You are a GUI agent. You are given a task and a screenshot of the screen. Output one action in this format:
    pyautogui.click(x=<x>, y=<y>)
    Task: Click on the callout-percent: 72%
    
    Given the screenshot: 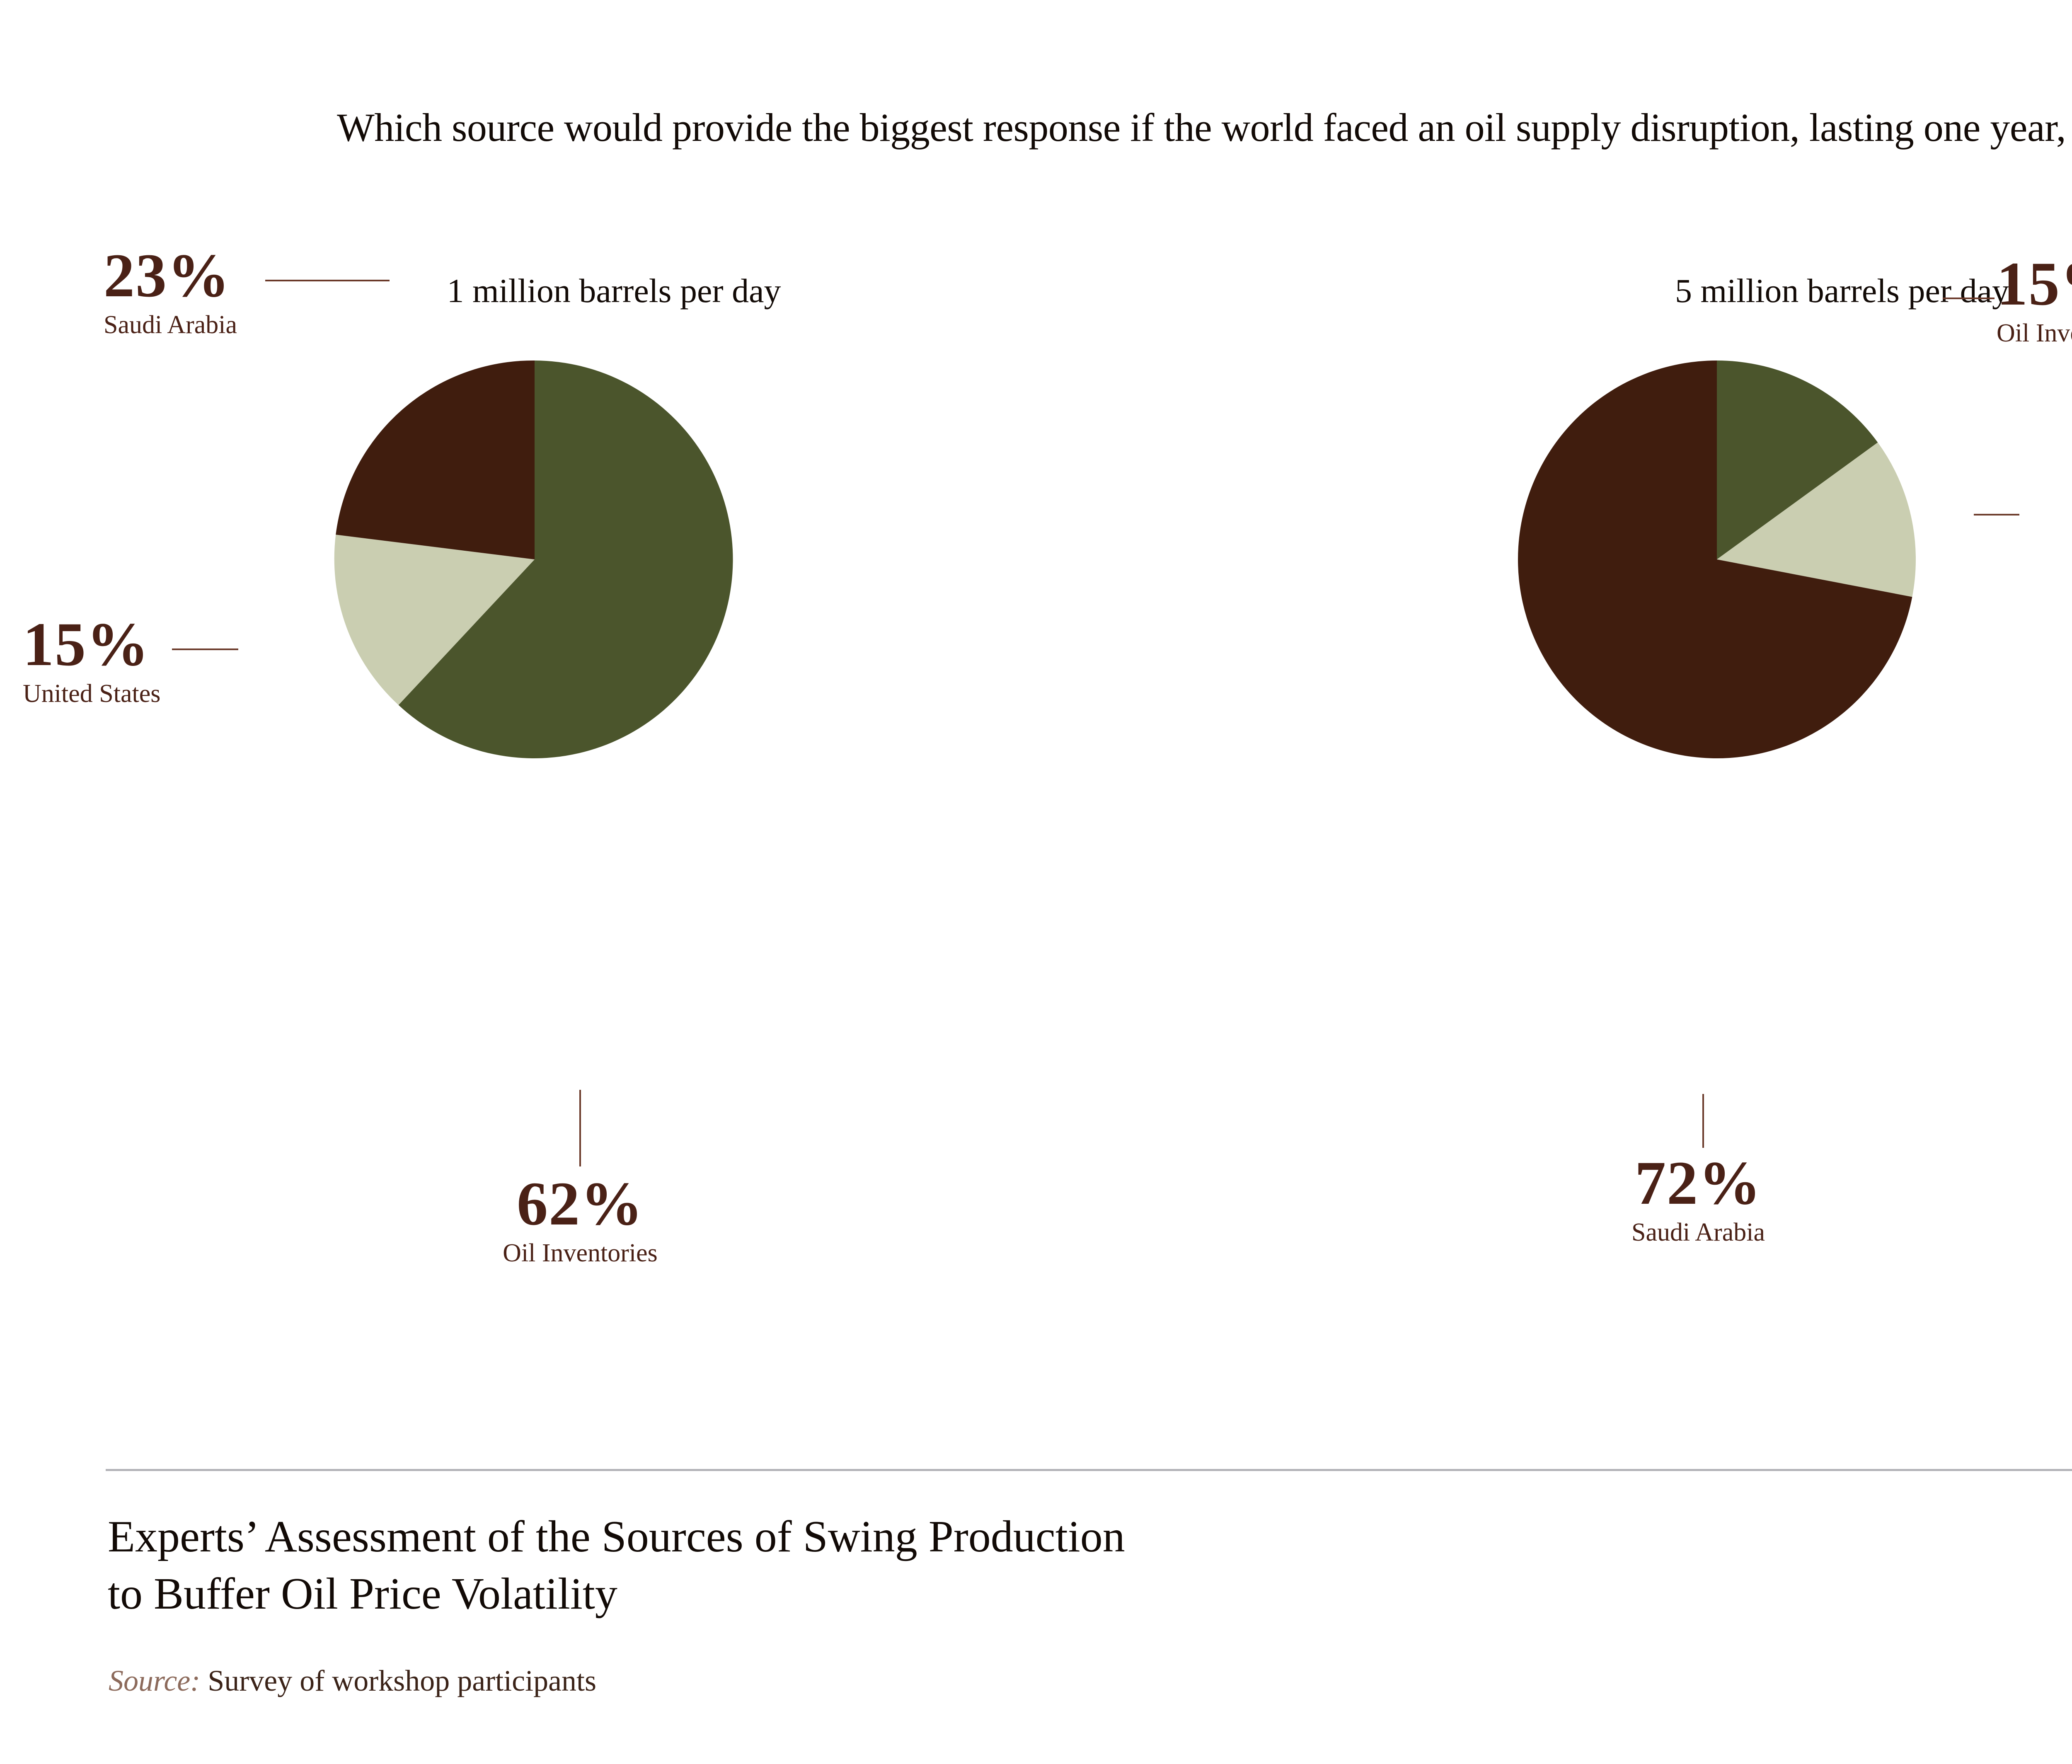 What is the action you would take?
    pyautogui.click(x=1698, y=1183)
    